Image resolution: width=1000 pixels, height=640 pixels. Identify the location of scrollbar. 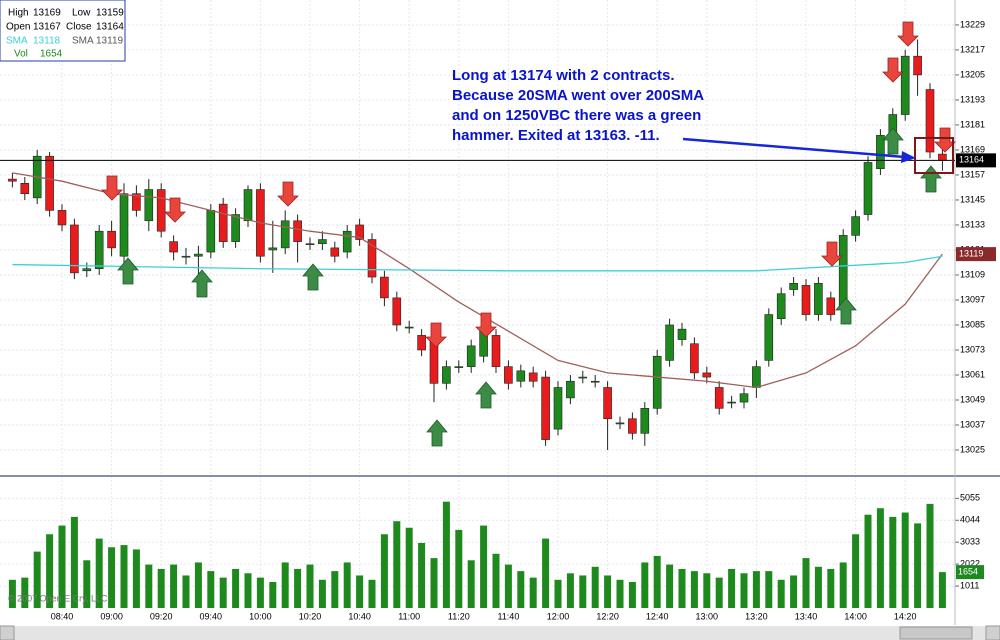
(500, 632).